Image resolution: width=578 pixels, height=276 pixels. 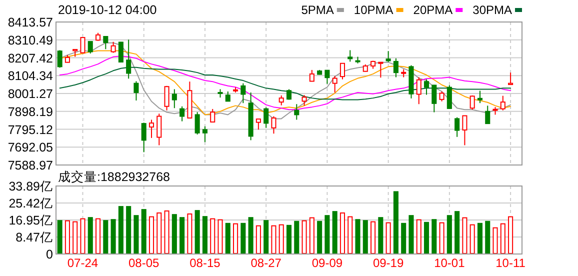 What do you see at coordinates (31, 23) in the screenshot?
I see `y-tick-label: 8413.57` at bounding box center [31, 23].